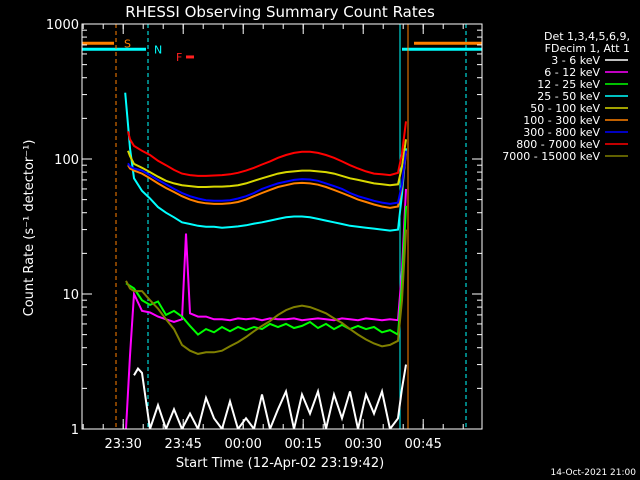 The height and width of the screenshot is (480, 640). Describe the element at coordinates (587, 48) in the screenshot. I see `legend-header-1: FDecim 1, Att 1` at that location.